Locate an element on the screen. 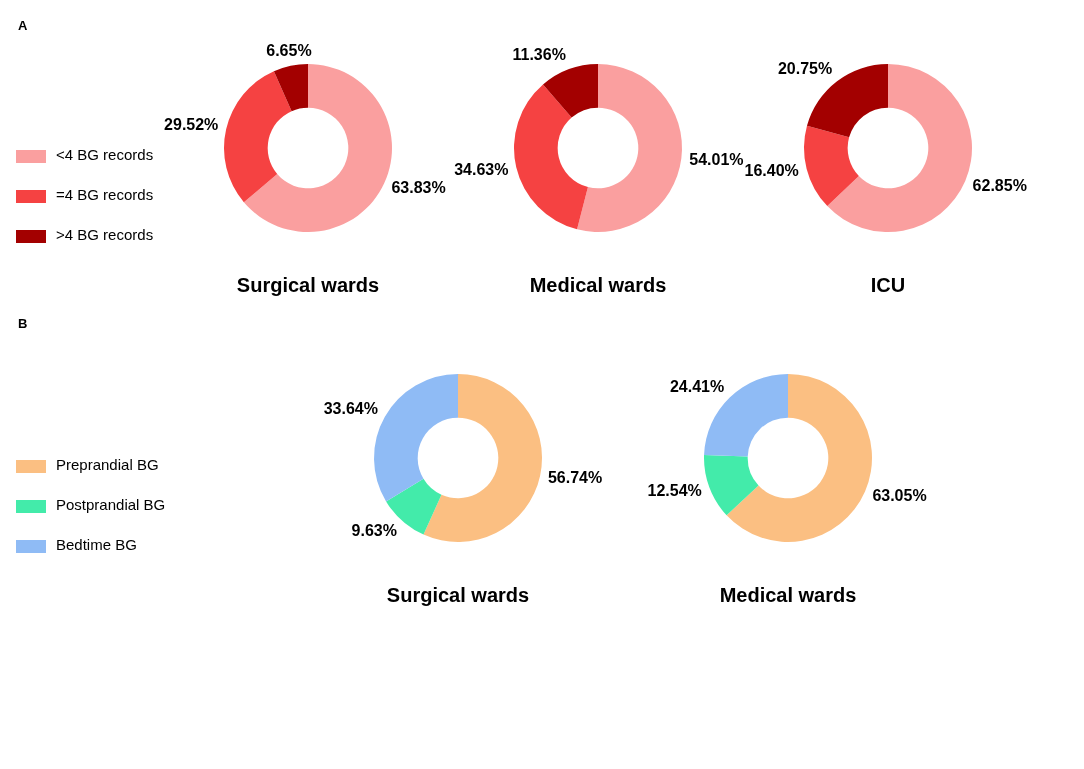 This screenshot has height=769, width=1084. data-label: 34.63% is located at coordinates (481, 169).